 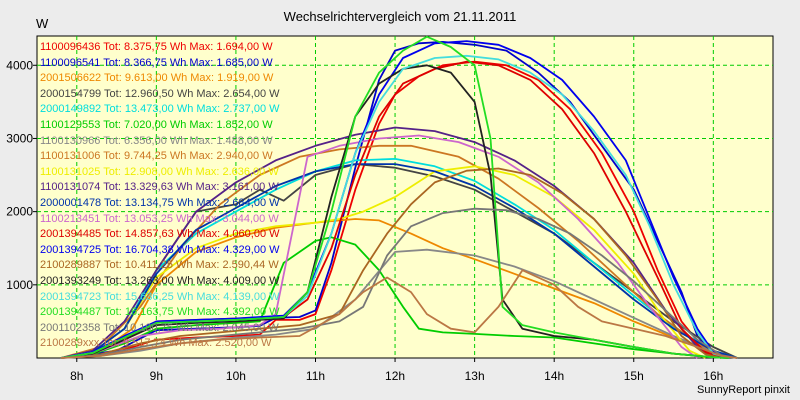 What do you see at coordinates (76, 376) in the screenshot?
I see `x-tick-label: 8h` at bounding box center [76, 376].